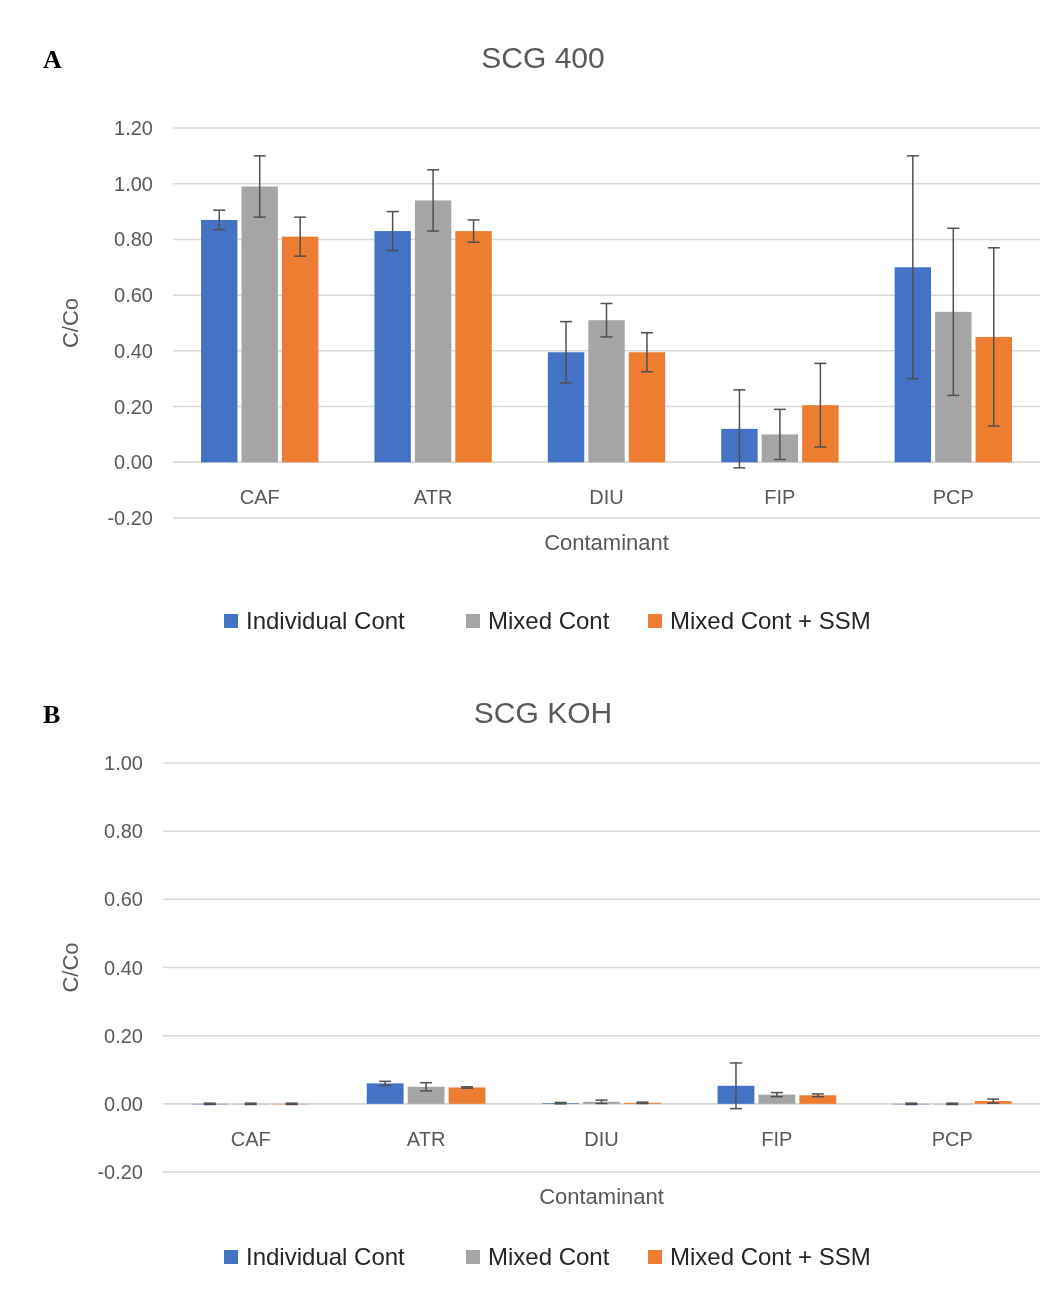 The width and height of the screenshot is (1050, 1291). Describe the element at coordinates (543, 712) in the screenshot. I see `chart-title: SCG KOH` at that location.